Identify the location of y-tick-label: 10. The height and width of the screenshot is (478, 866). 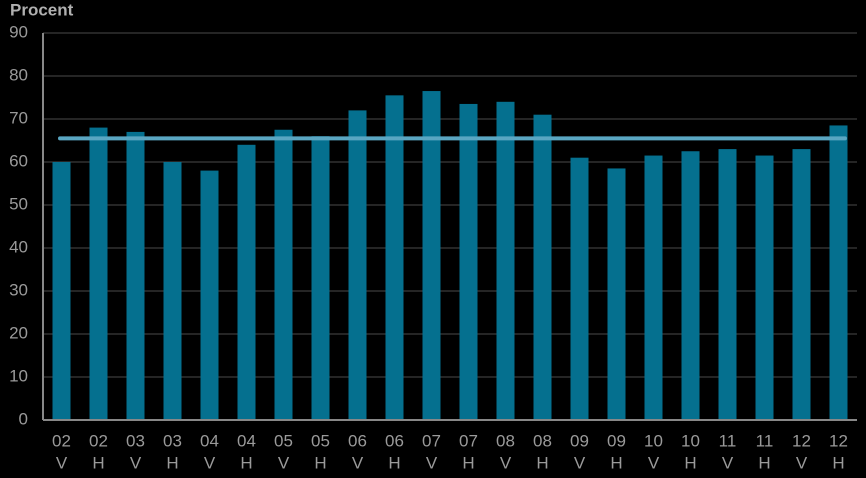
(18, 375).